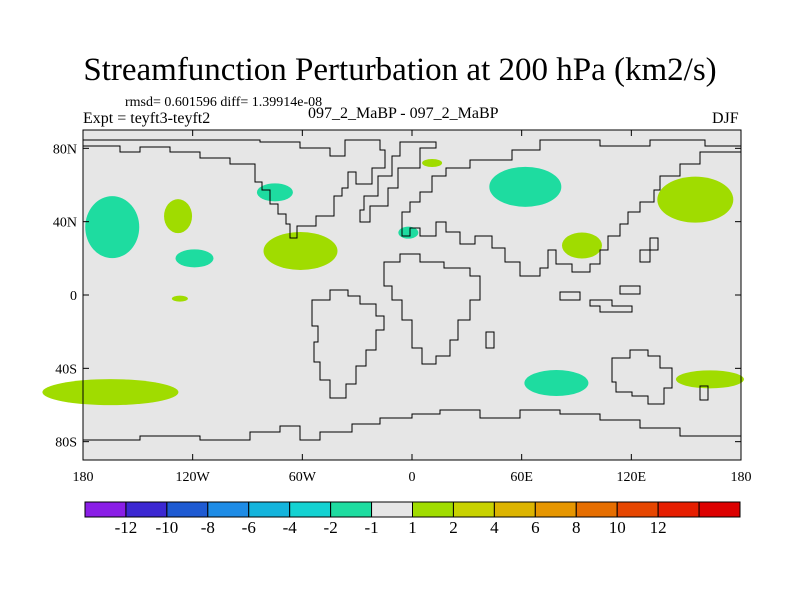 The width and height of the screenshot is (800, 600). What do you see at coordinates (600, 299) in the screenshot?
I see `coastline-indonesia` at bounding box center [600, 299].